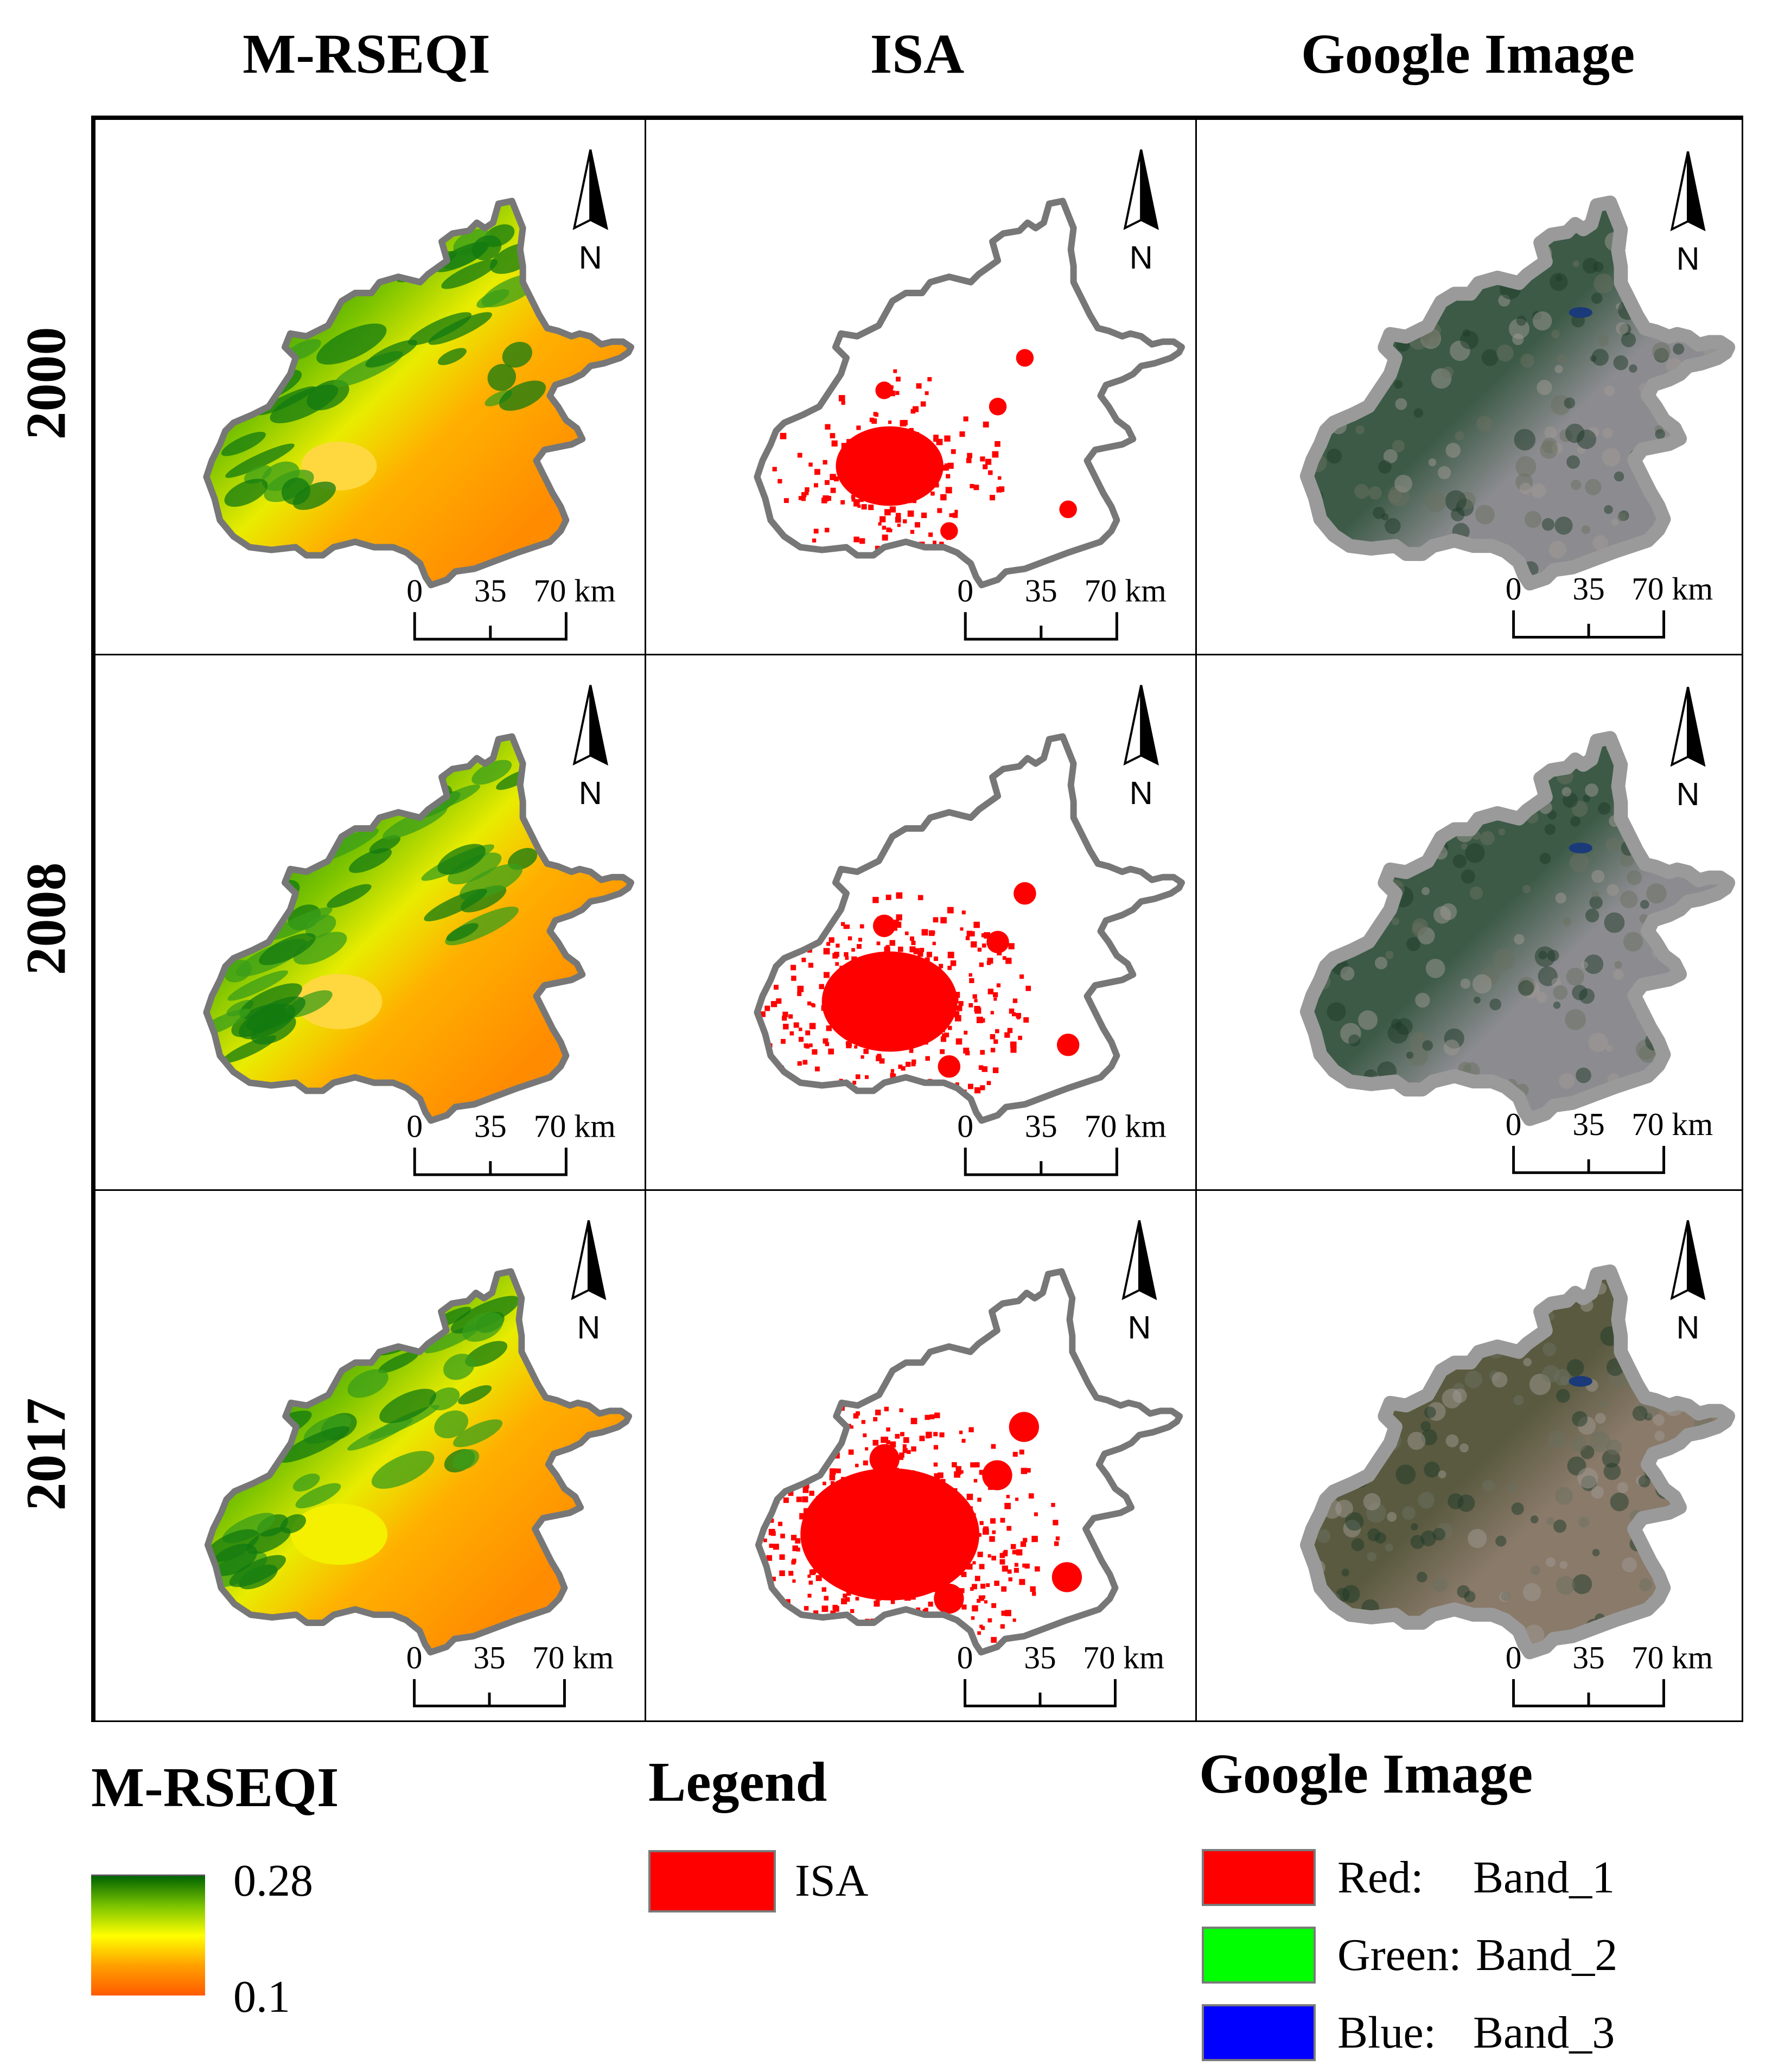  What do you see at coordinates (1101, 590) in the screenshot?
I see `scale-tick-label: 70` at bounding box center [1101, 590].